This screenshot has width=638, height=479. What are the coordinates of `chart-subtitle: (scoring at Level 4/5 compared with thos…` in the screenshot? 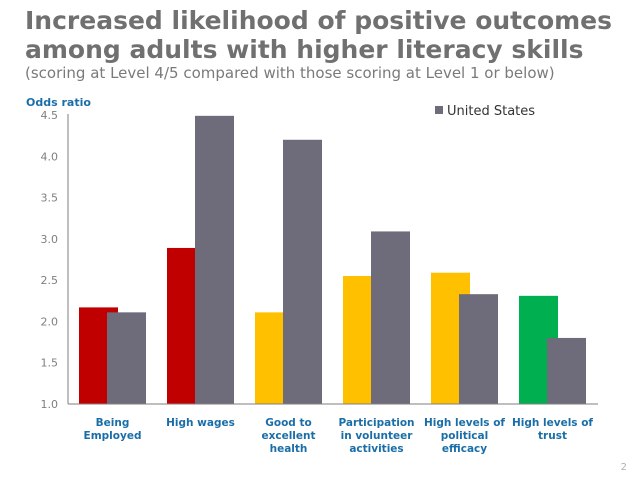 It's located at (290, 73).